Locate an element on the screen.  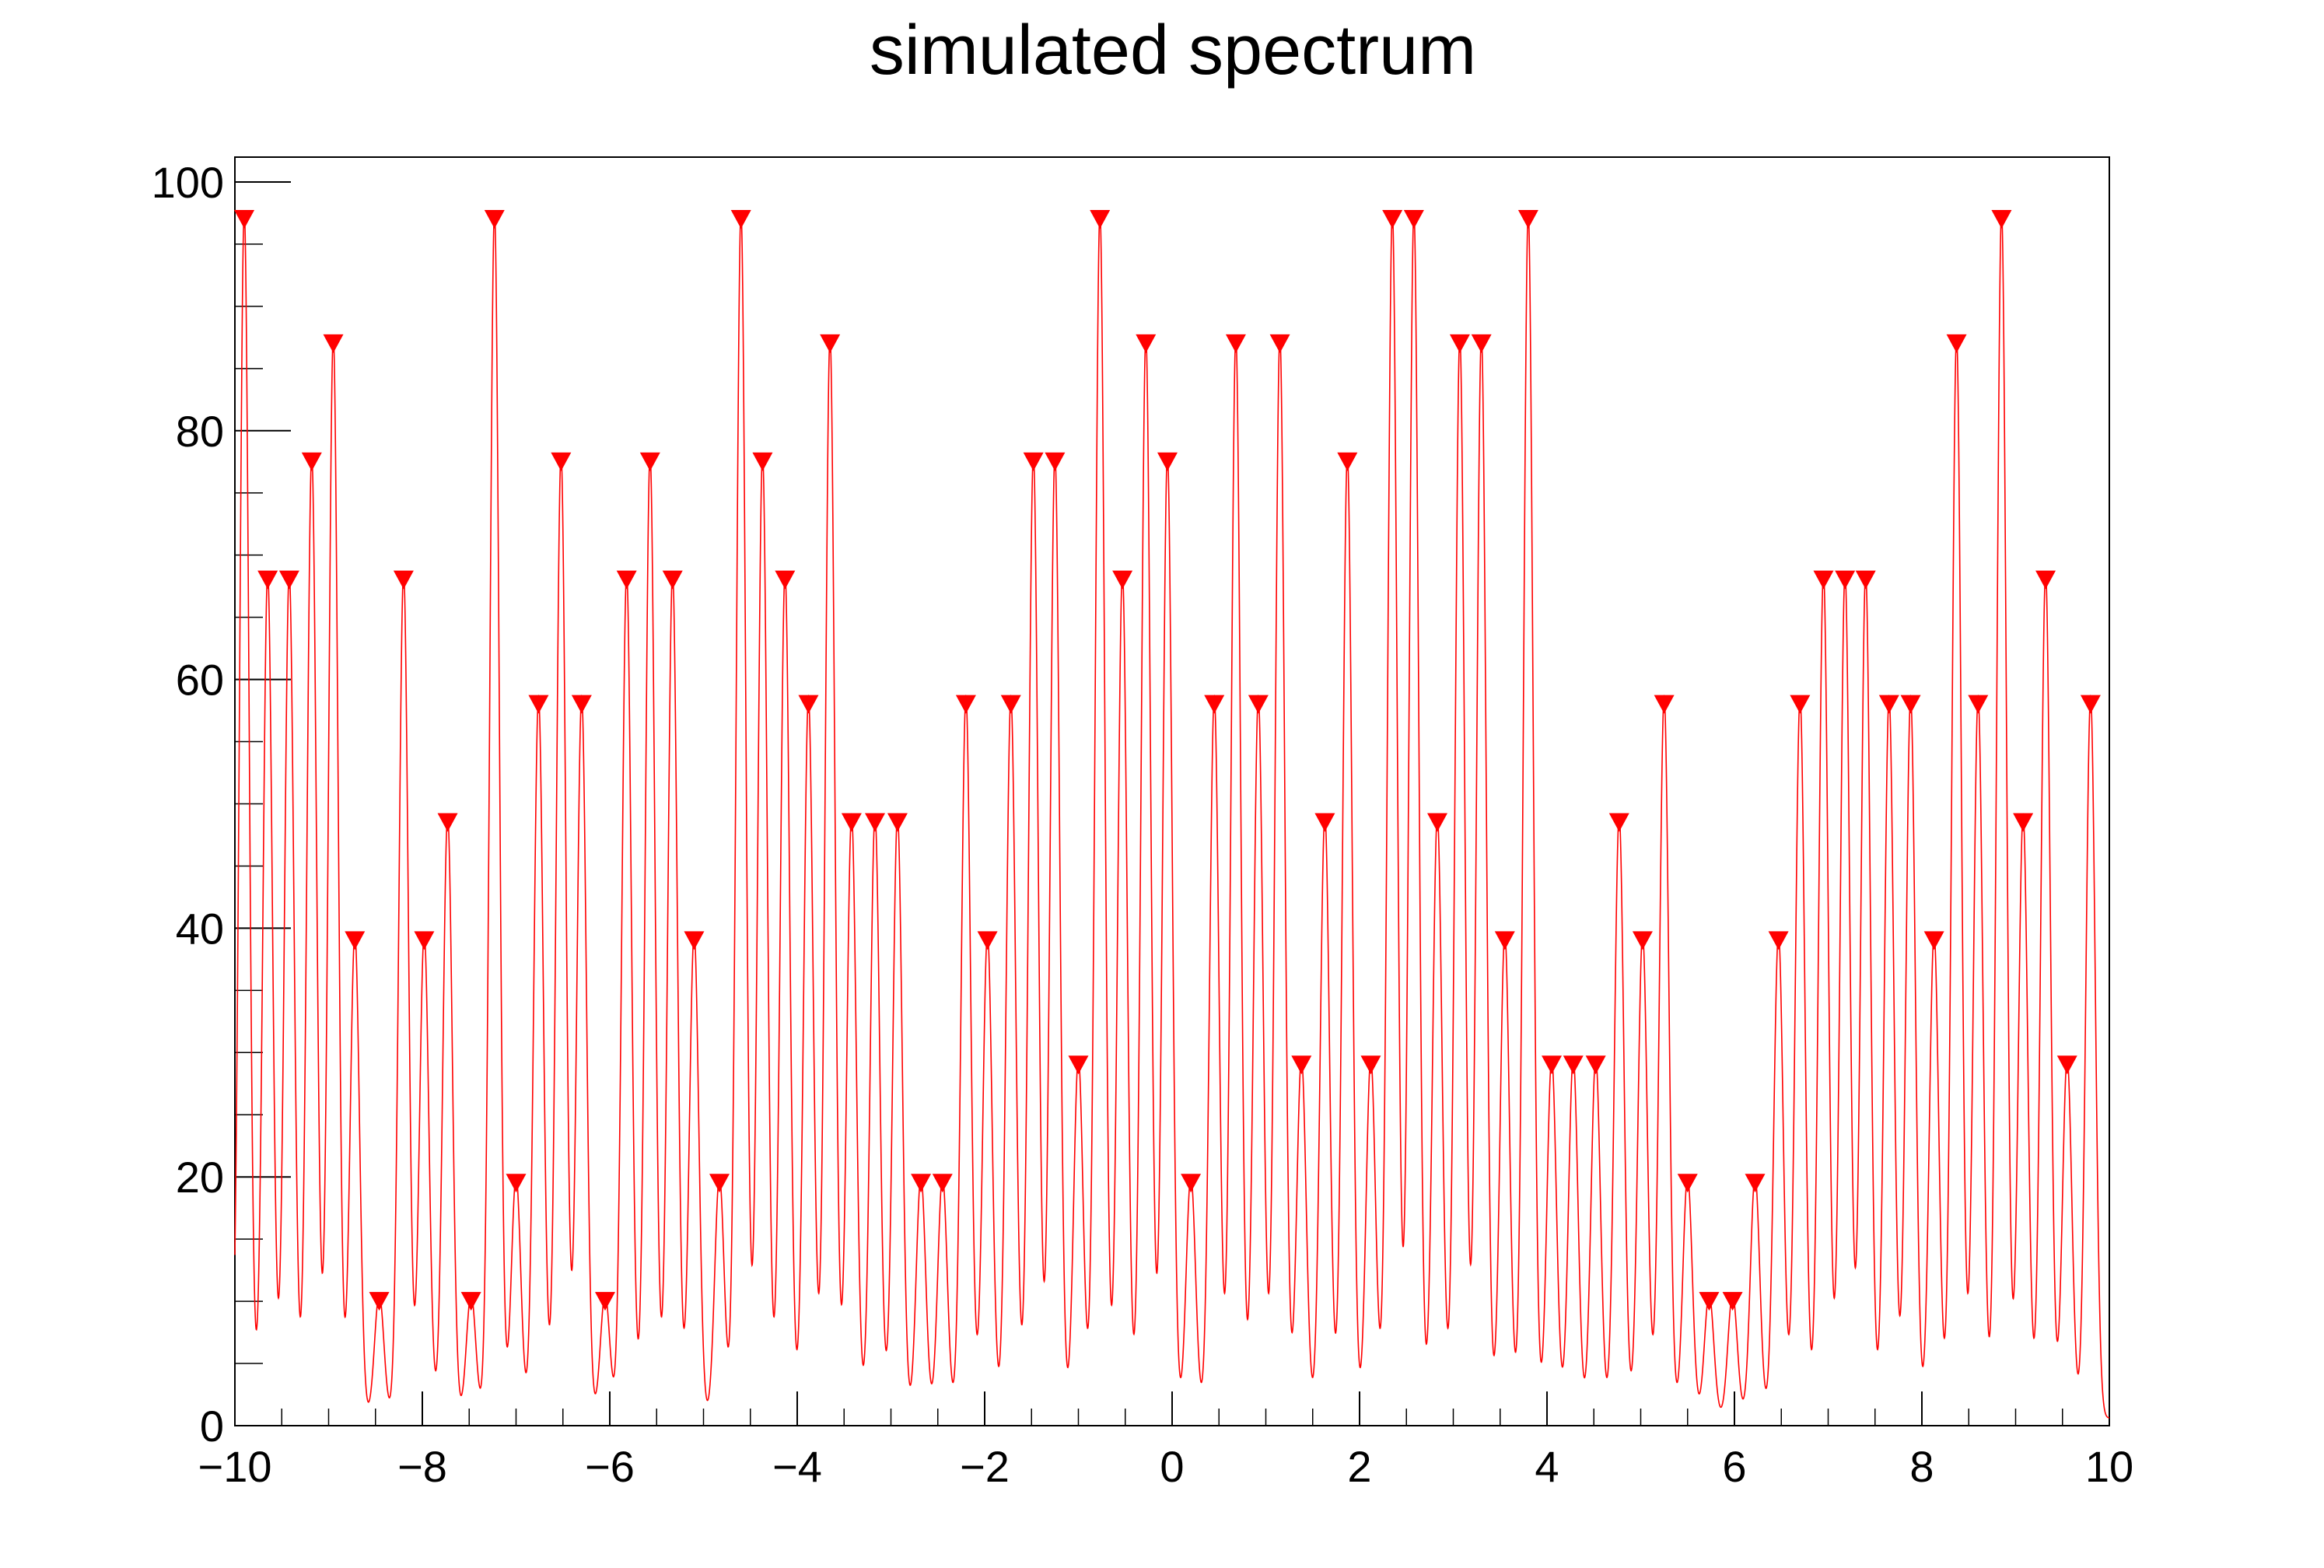
chart-title: simulated spectrum is located at coordinates (1173, 50).